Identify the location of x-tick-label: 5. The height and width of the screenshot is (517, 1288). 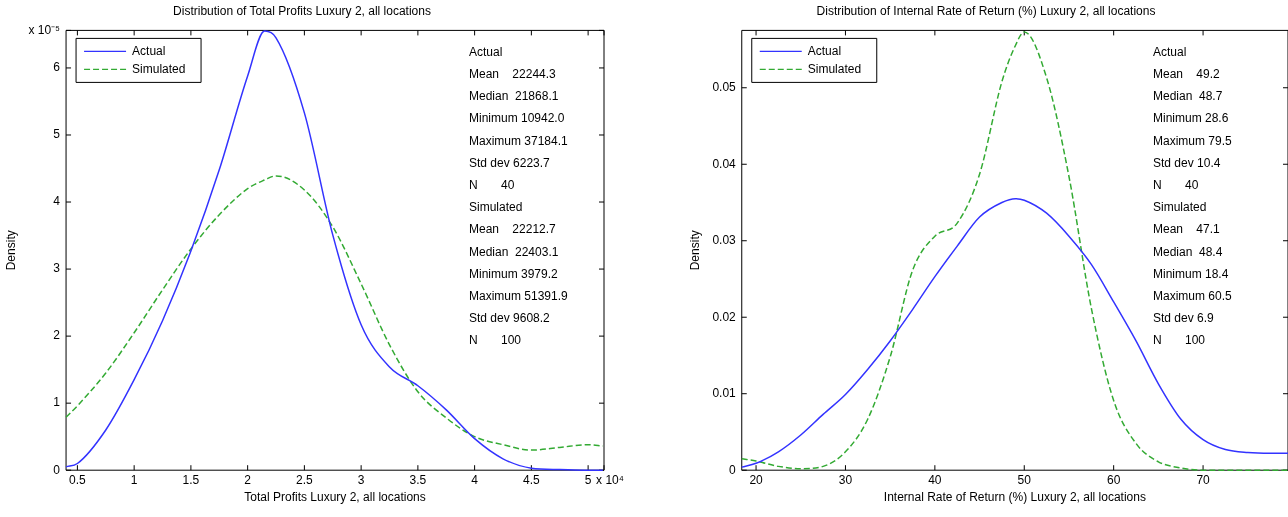
(588, 479).